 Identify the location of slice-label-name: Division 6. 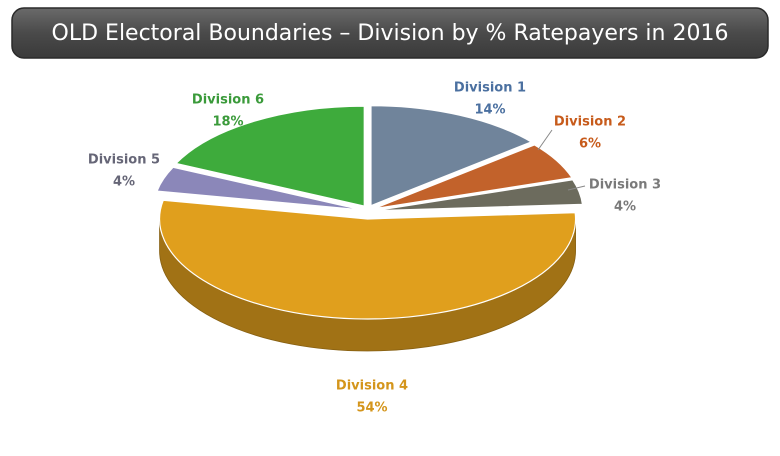
(228, 100).